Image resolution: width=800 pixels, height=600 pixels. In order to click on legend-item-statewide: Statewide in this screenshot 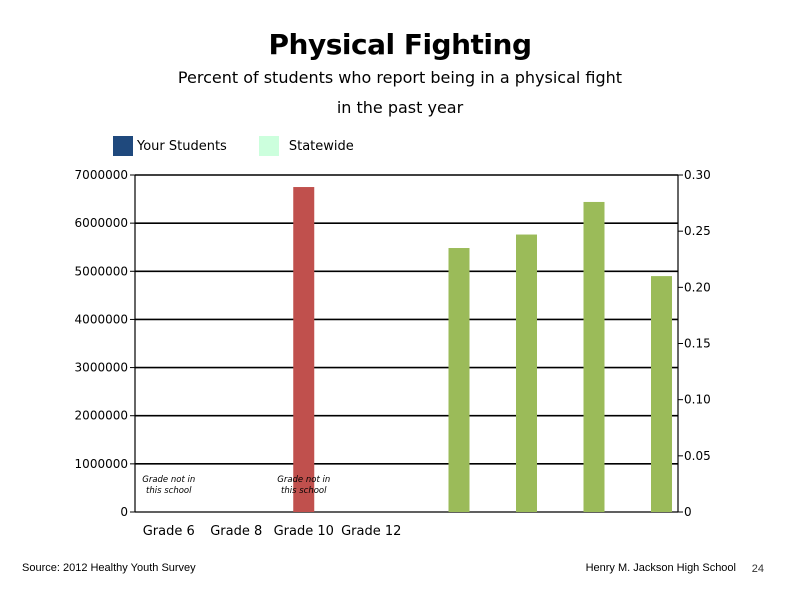, I will do `click(306, 146)`.